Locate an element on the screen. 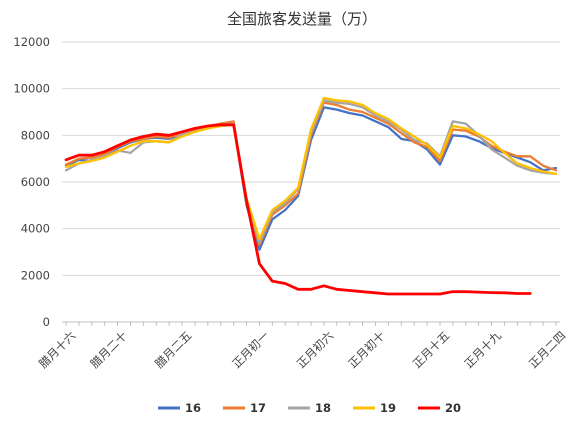 Image resolution: width=580 pixels, height=430 pixels. x-axis: 腊月十六 腊月二十 腊月二五 正月初一 正月初六 正月初十 正月十五 正月十九 正月二四 is located at coordinates (302, 346).